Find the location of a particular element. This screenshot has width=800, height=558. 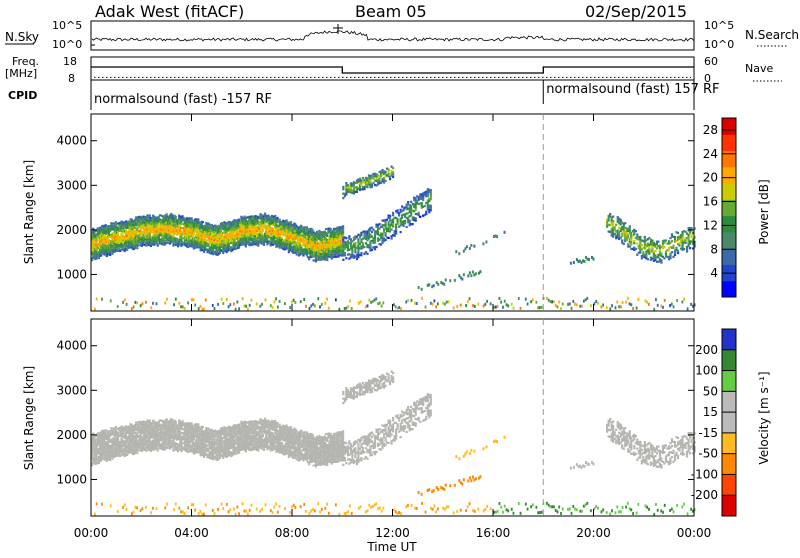

beam-label: Beam 05 is located at coordinates (391, 11).